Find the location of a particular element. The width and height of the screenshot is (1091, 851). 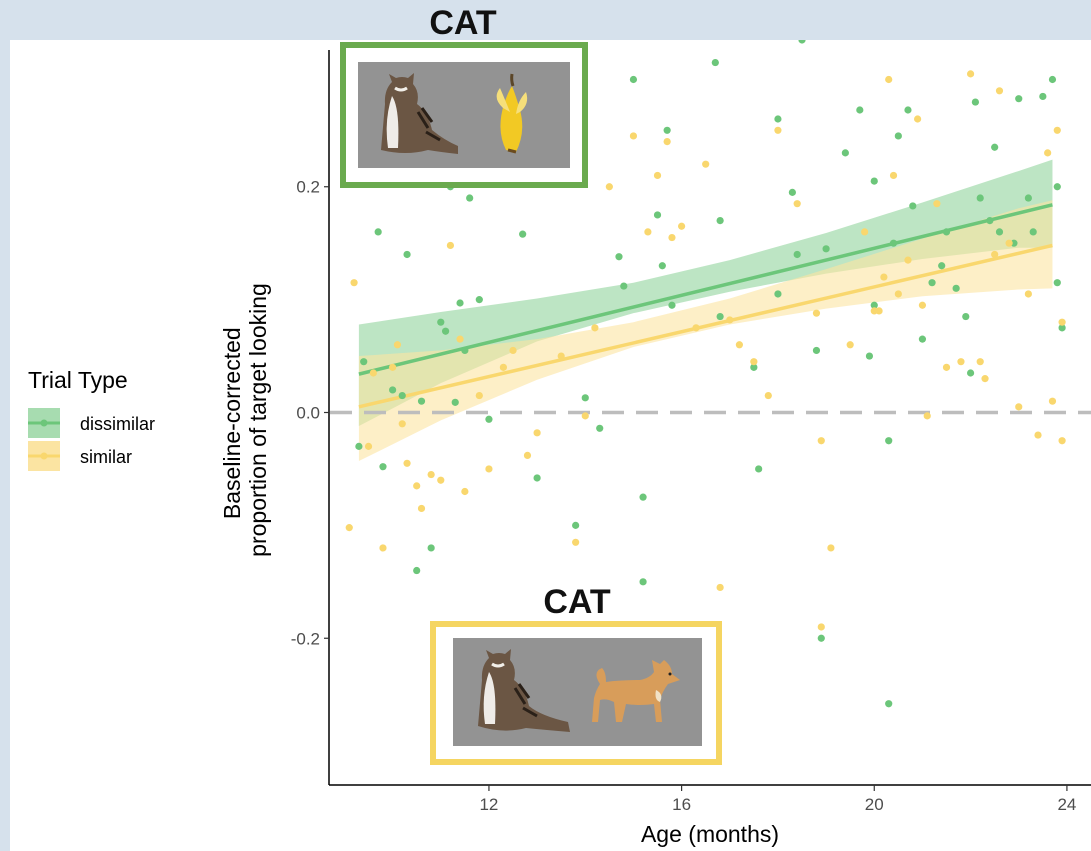

legend-label-dissimilar: dissimilar is located at coordinates (117, 424).